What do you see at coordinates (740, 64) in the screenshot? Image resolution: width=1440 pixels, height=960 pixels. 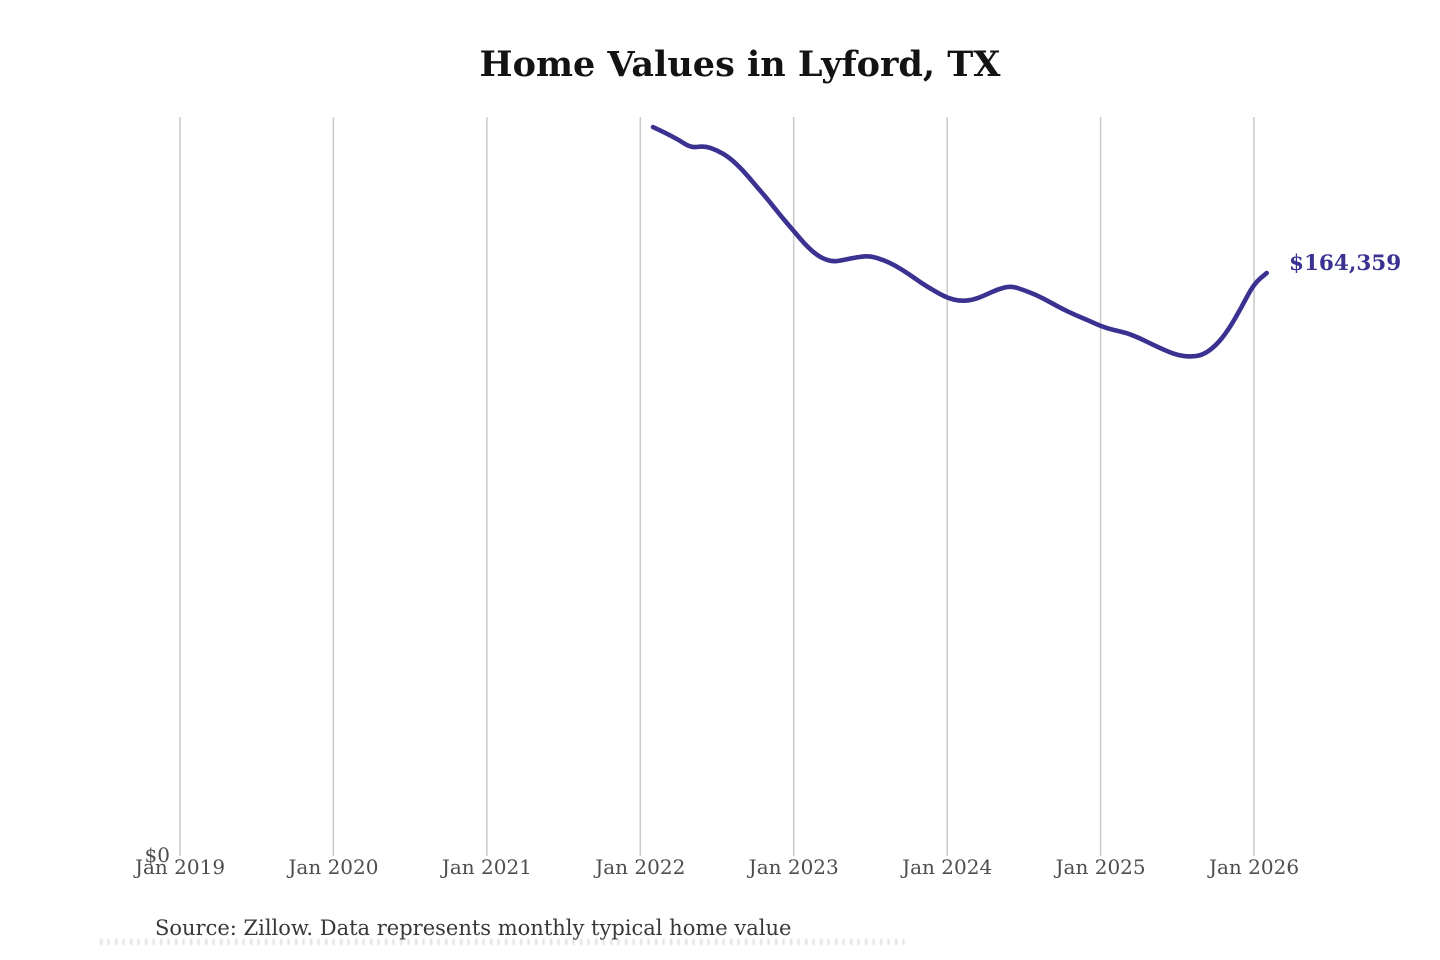 I see `chart-title: Home Values in Lyford, TX` at bounding box center [740, 64].